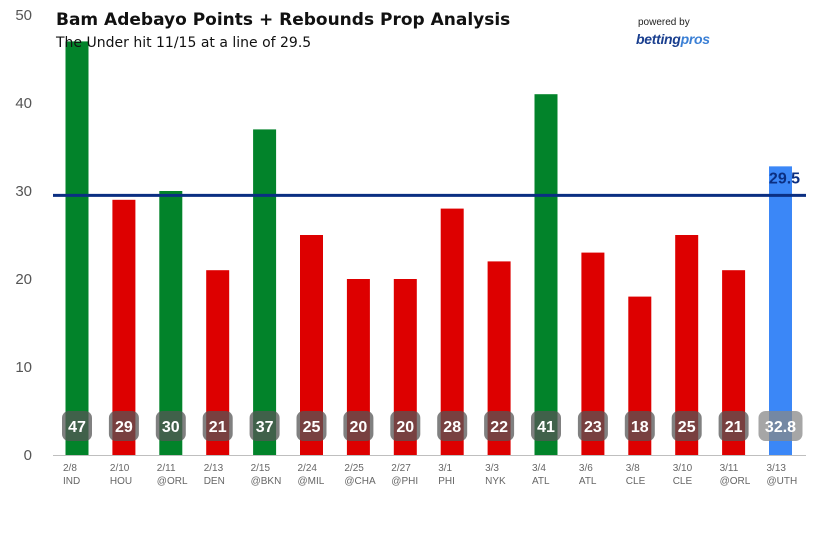  What do you see at coordinates (495, 481) in the screenshot?
I see `x-tick-opponent: NYK` at bounding box center [495, 481].